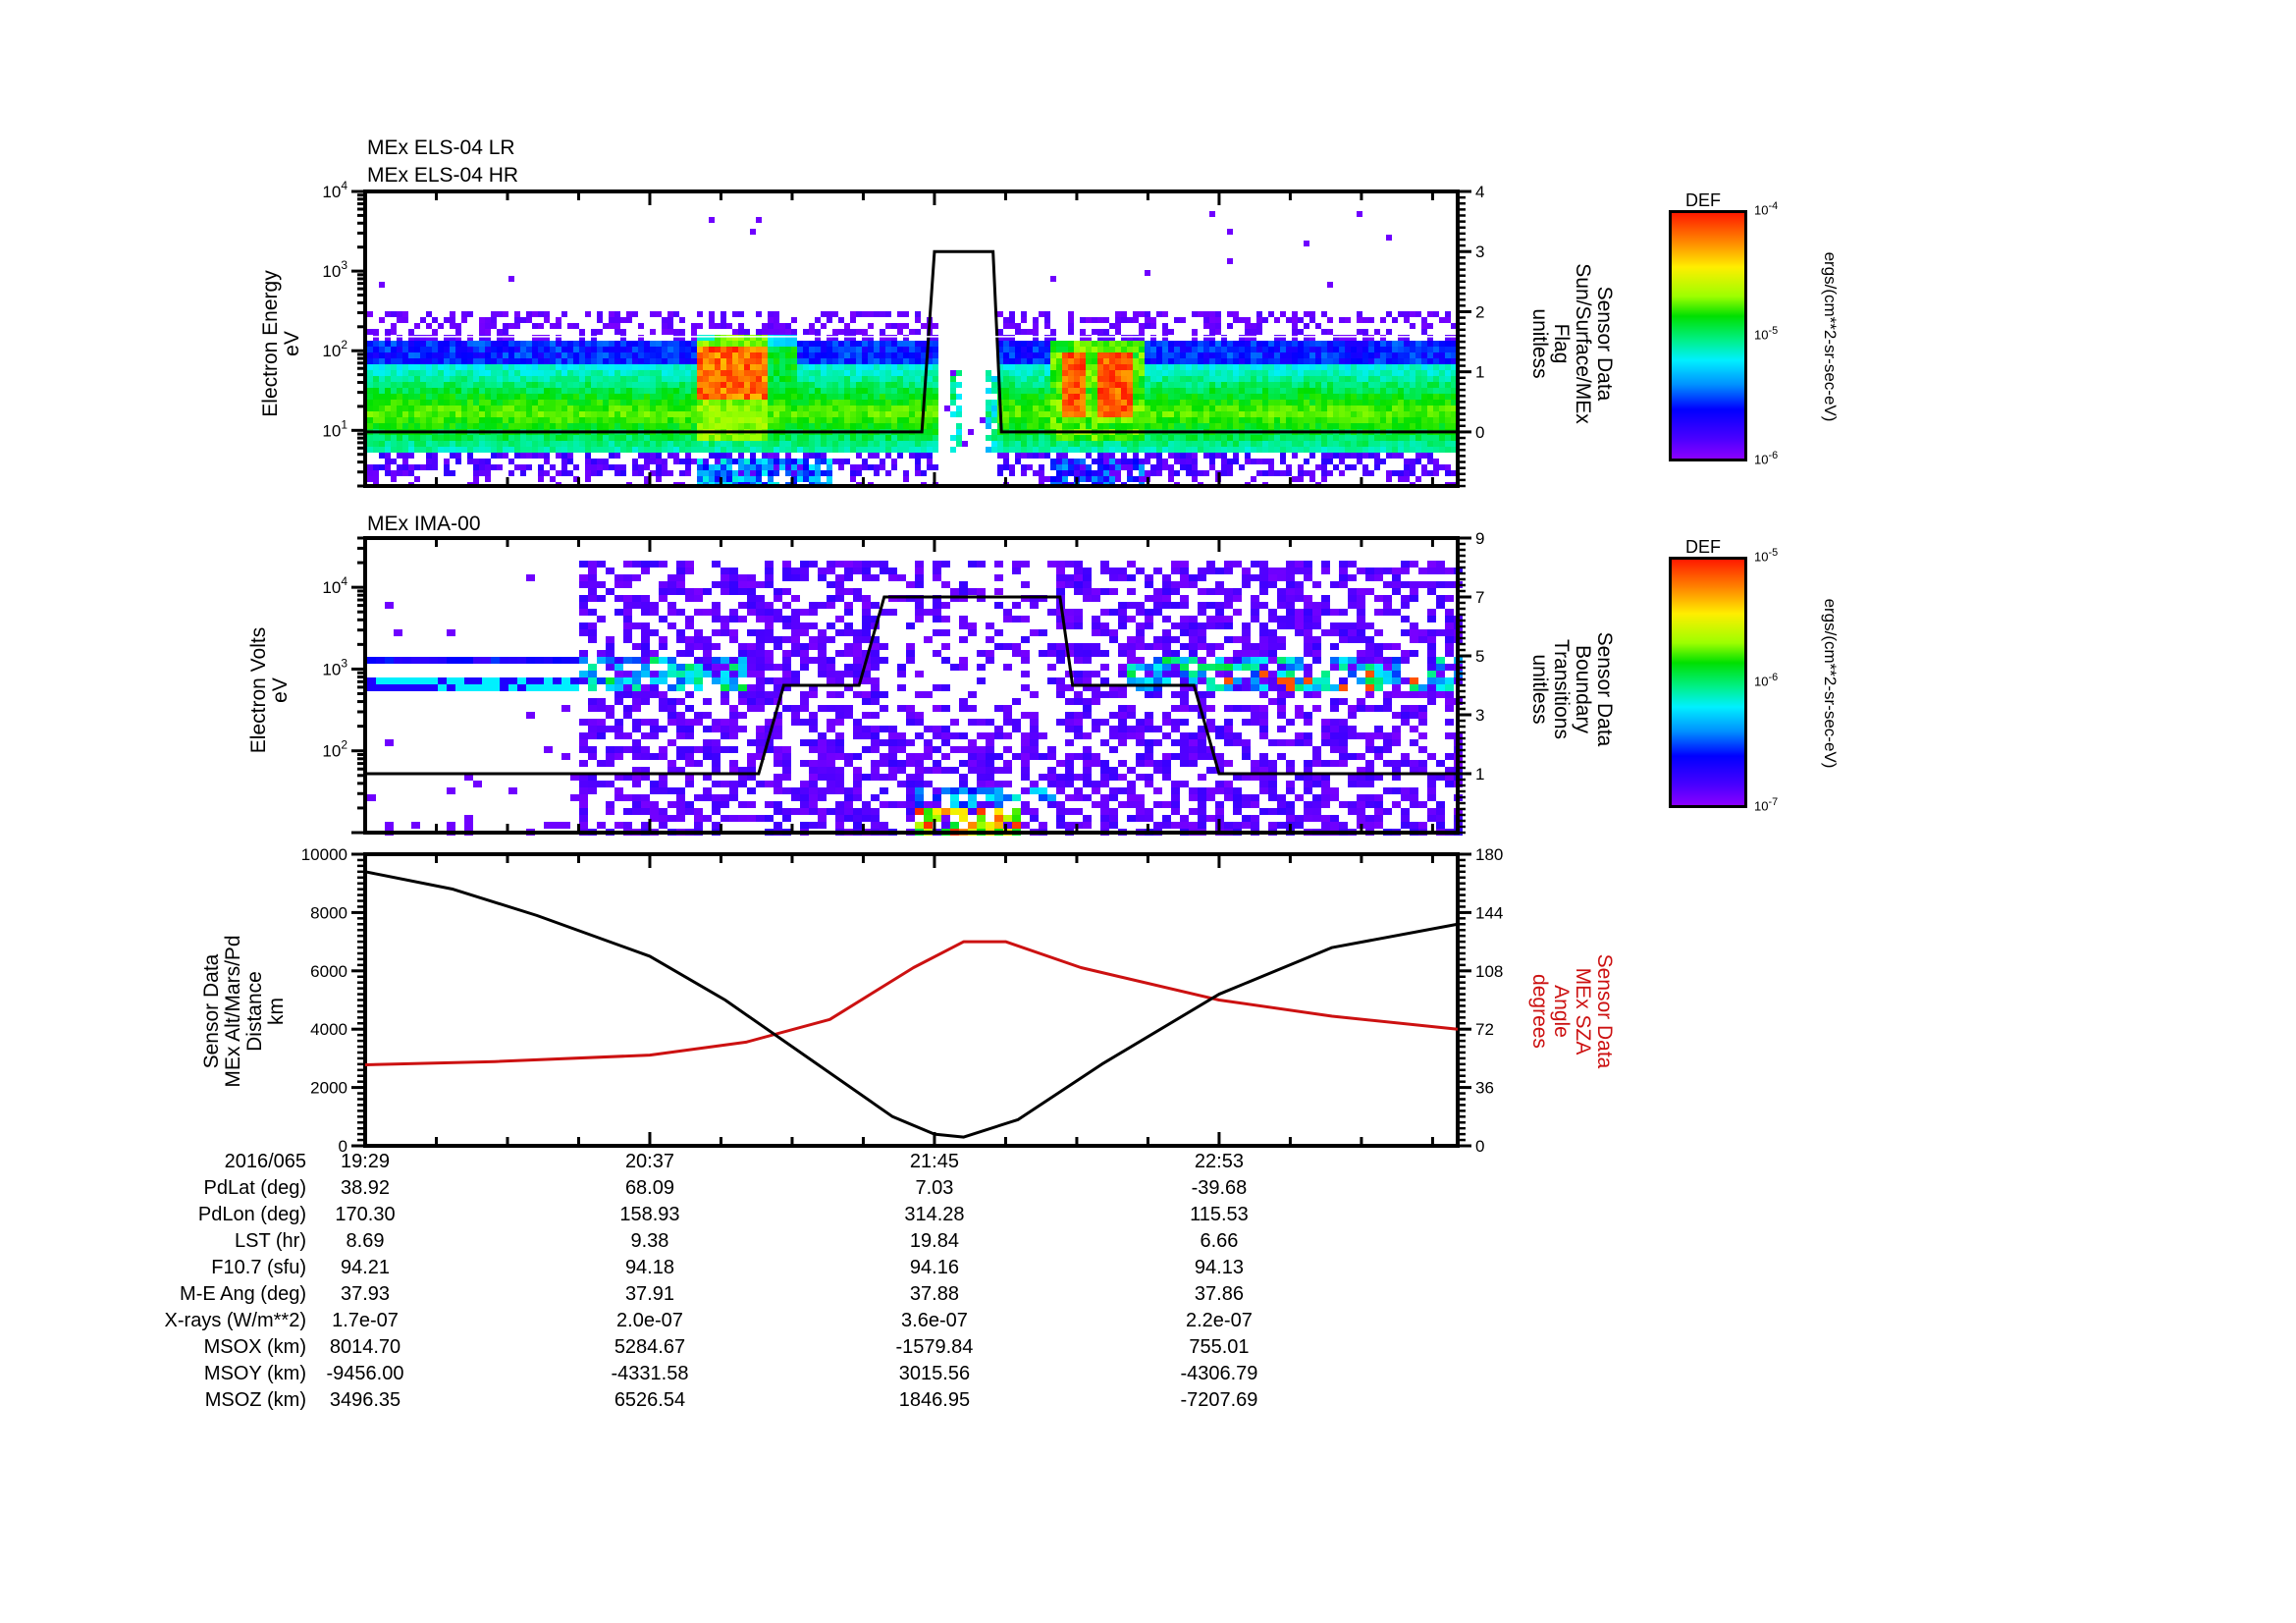 Image resolution: width=2296 pixels, height=1623 pixels. What do you see at coordinates (1479, 192) in the screenshot?
I see `svg-text: 4` at bounding box center [1479, 192].